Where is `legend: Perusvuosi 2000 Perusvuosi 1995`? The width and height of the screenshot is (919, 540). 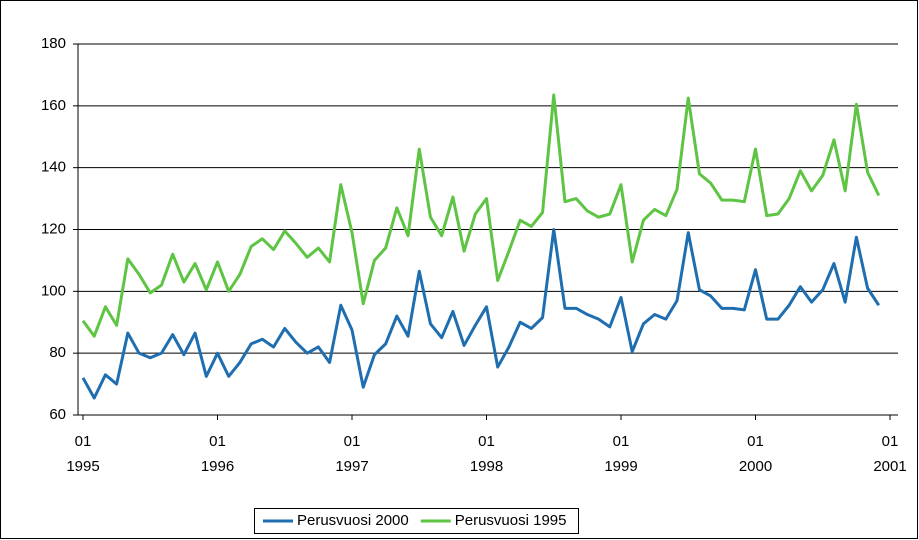
legend: Perusvuosi 2000 Perusvuosi 1995 is located at coordinates (416, 521).